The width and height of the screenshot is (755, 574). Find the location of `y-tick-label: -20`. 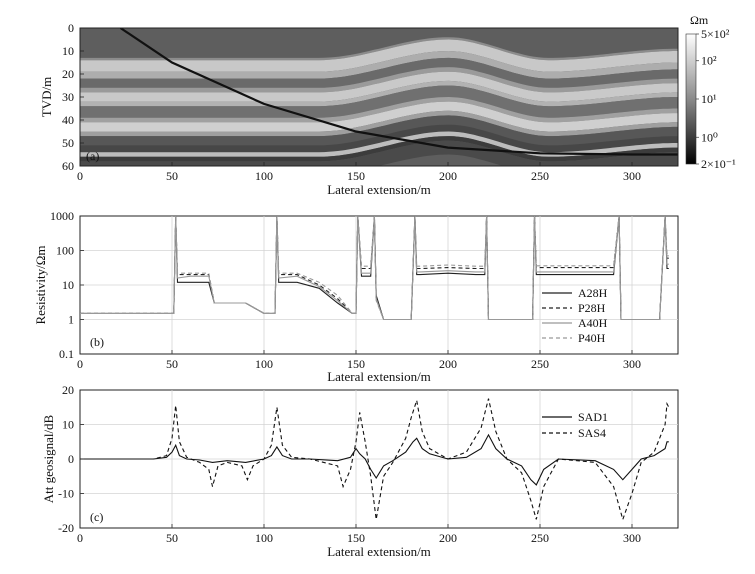

y-tick-label: -20 is located at coordinates (66, 528).